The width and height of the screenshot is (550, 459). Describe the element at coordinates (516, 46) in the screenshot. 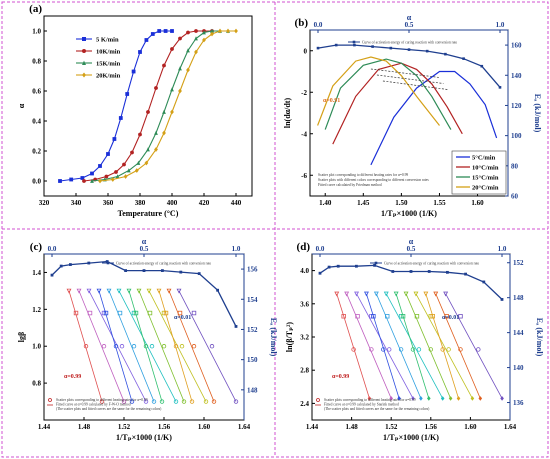

I see `right-tick-label: 160` at that location.